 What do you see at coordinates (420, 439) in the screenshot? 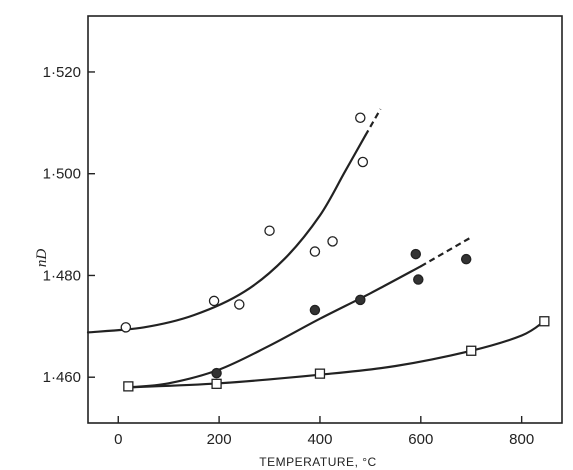
I see `x-tick-label: 600` at bounding box center [420, 439].